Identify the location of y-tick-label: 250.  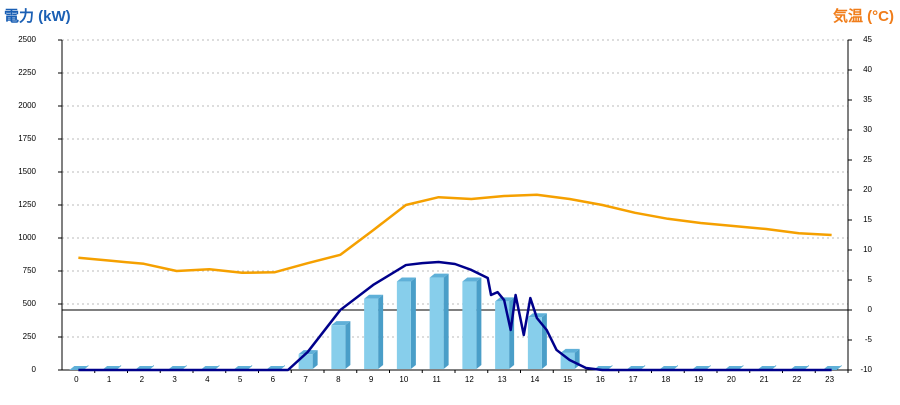
(30, 336).